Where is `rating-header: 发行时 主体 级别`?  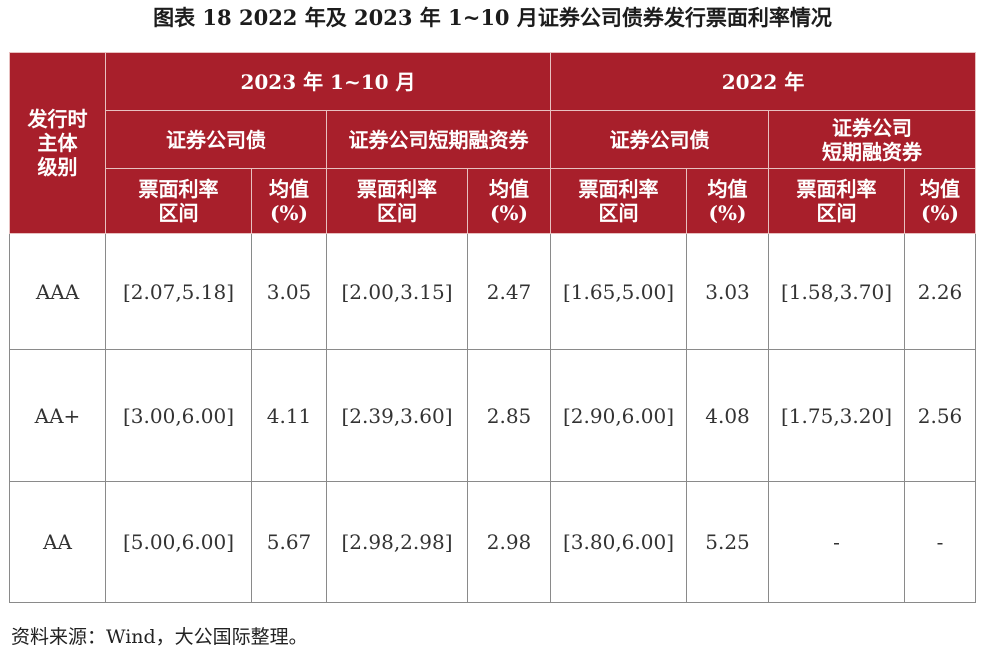 rating-header: 发行时 主体 级别 is located at coordinates (57, 143).